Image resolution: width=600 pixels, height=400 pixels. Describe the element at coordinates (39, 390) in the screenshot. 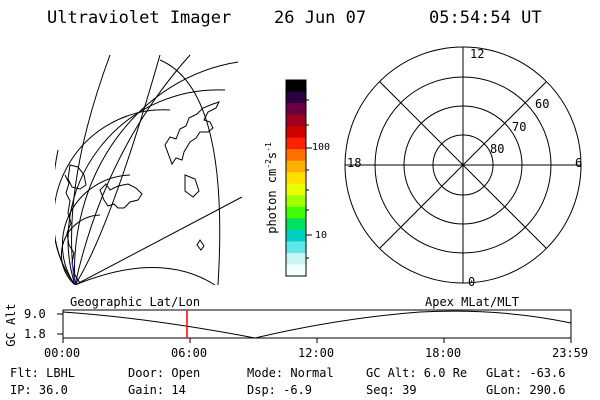

I see `status-ip: IP: 36.0` at that location.